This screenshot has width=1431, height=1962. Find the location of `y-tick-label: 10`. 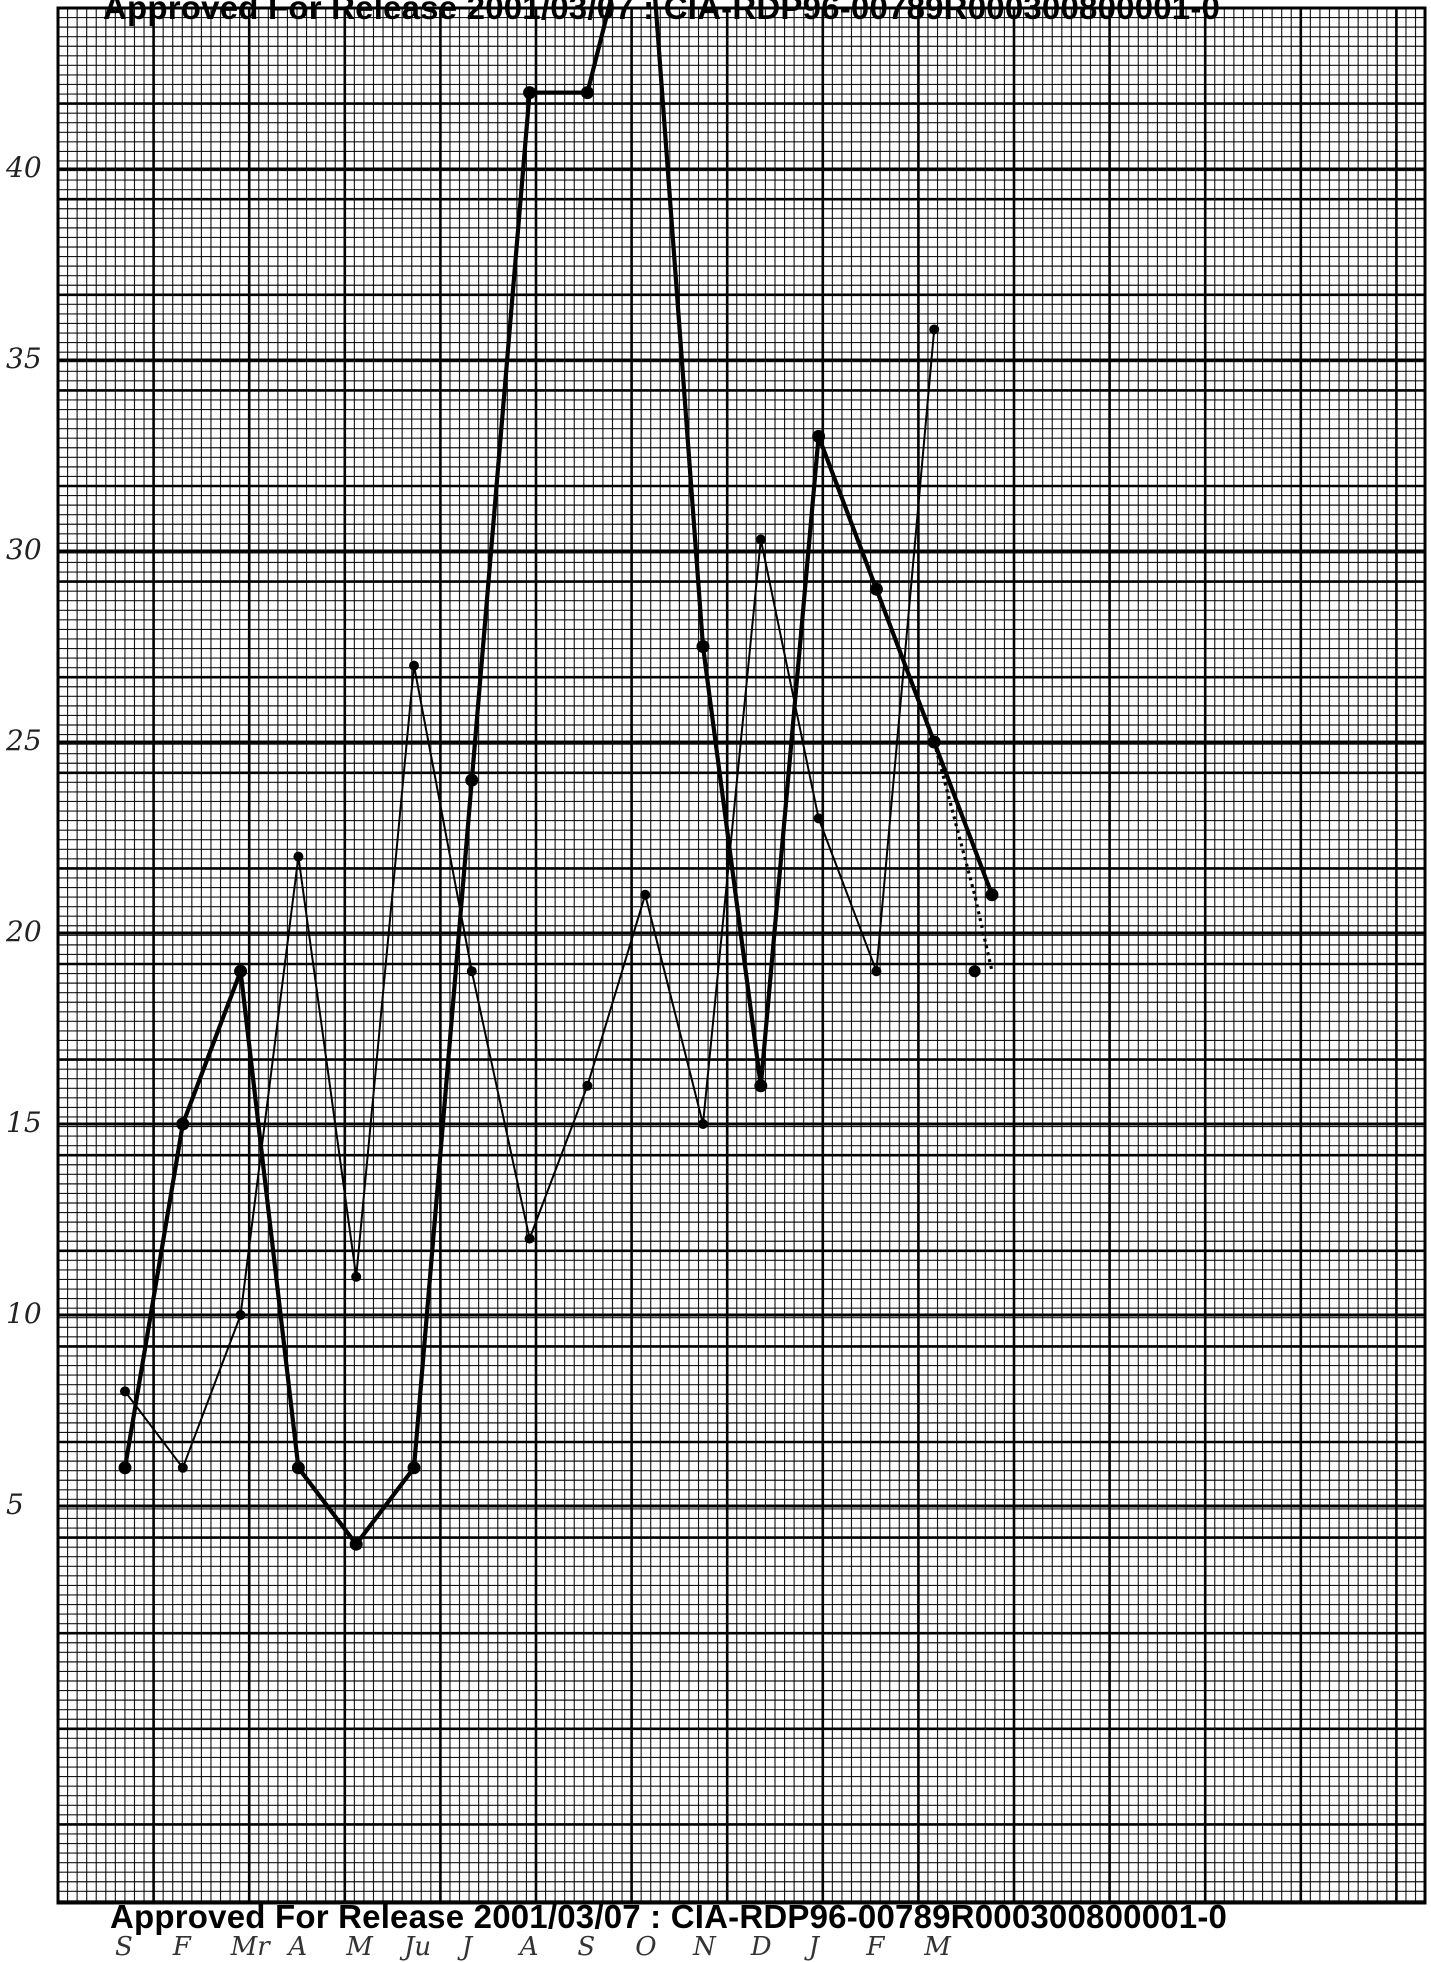

y-tick-label: 10 is located at coordinates (24, 1313).